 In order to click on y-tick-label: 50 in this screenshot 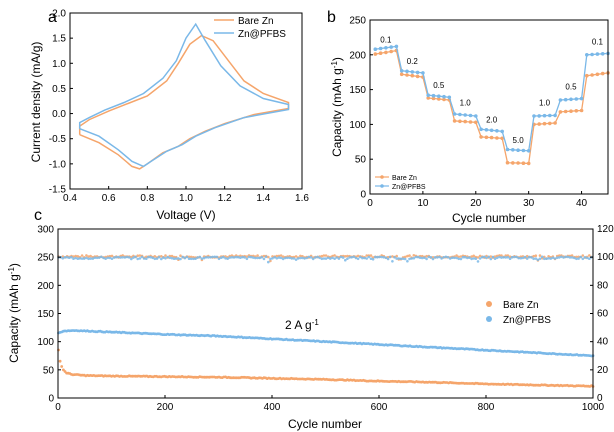, I will do `click(361, 160)`.